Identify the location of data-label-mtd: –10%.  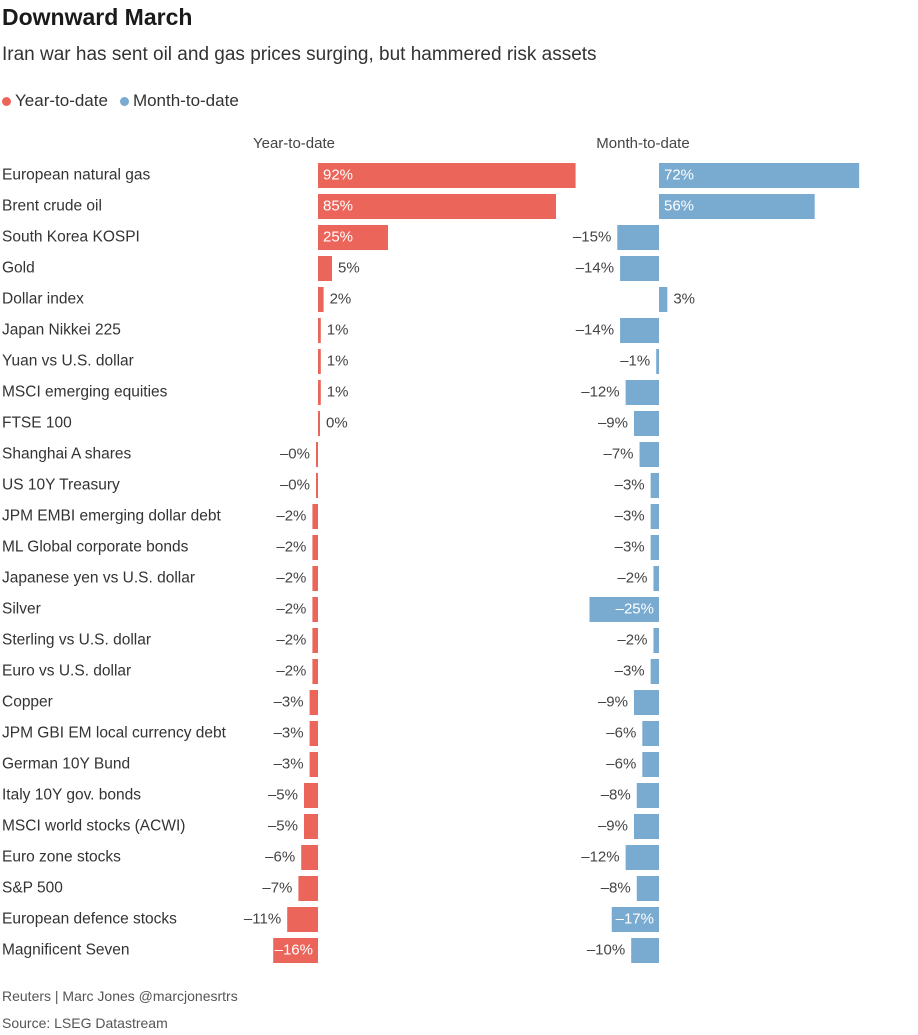
(606, 949).